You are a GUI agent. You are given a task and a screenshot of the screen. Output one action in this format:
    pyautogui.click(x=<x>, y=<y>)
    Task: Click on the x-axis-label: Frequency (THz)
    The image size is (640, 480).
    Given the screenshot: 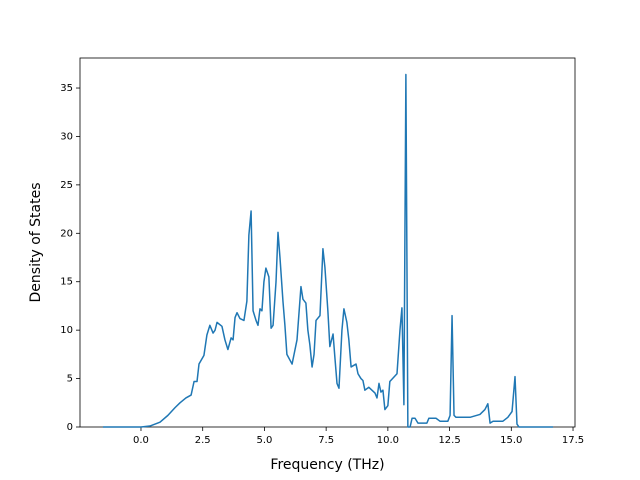 What is the action you would take?
    pyautogui.click(x=327, y=465)
    